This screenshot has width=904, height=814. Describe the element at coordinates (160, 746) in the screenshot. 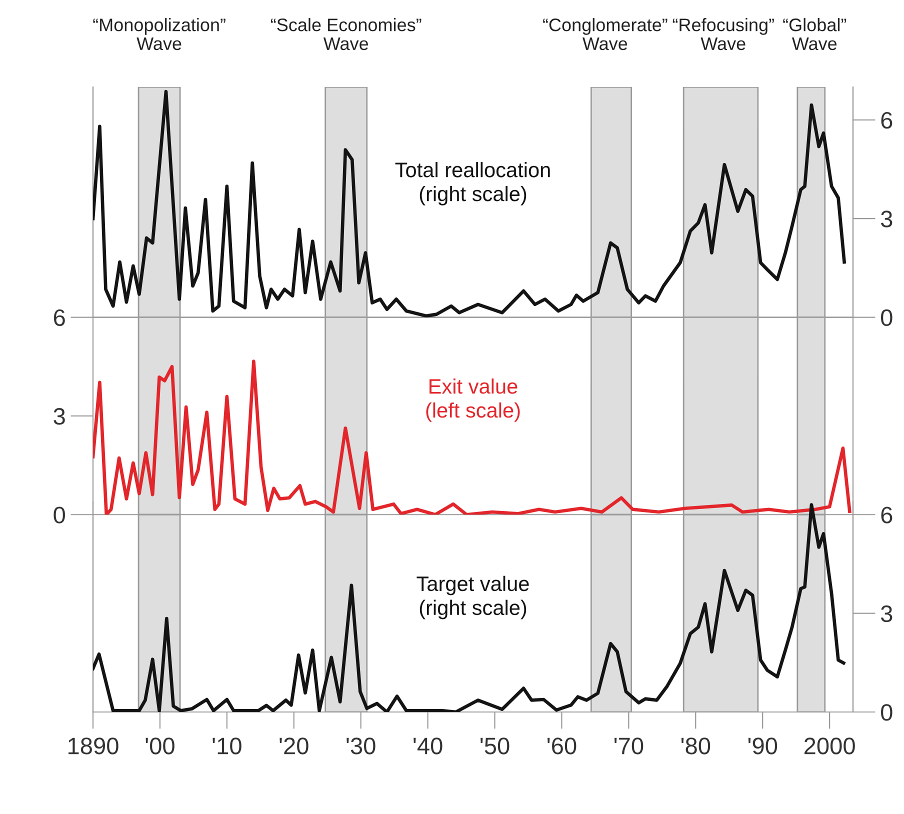

I see `x-tick-label: '00` at that location.